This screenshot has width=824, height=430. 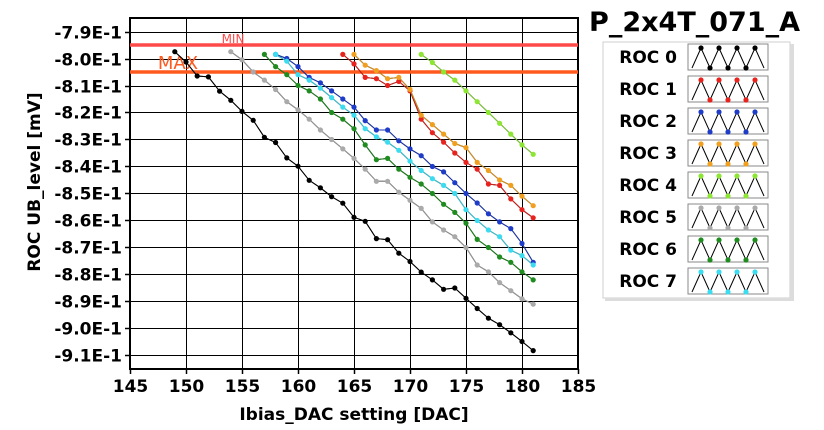 What do you see at coordinates (88, 168) in the screenshot?
I see `y-tick-label: -8.4E-1` at bounding box center [88, 168].